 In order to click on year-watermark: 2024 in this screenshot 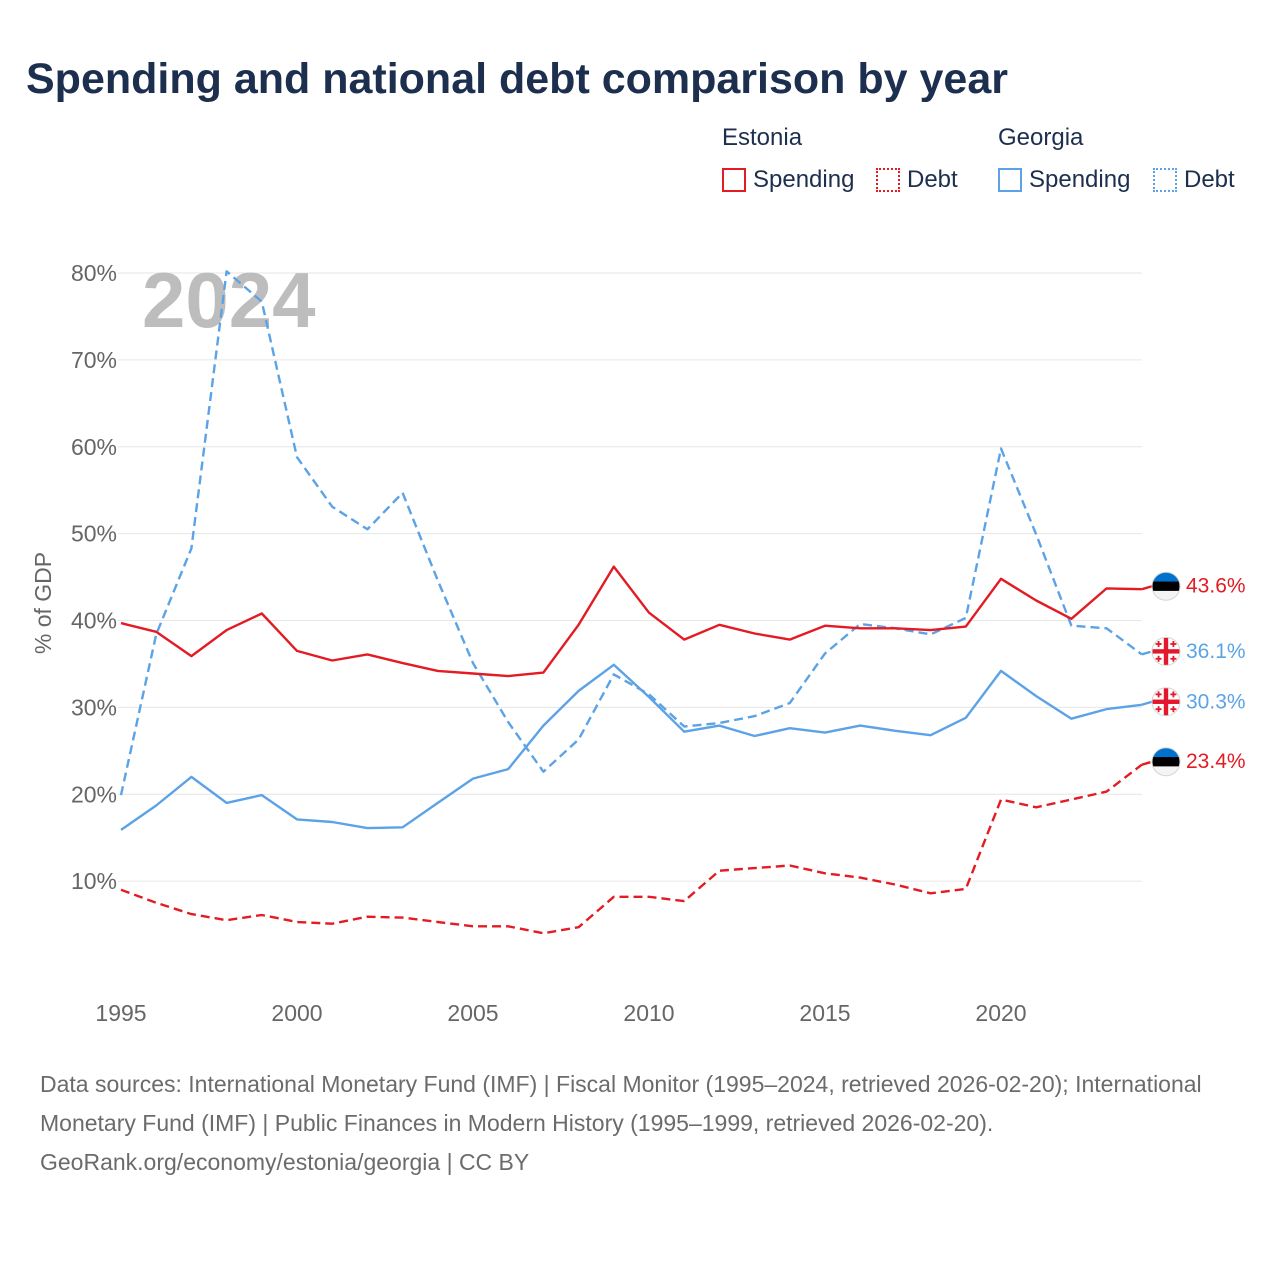, I will do `click(229, 300)`.